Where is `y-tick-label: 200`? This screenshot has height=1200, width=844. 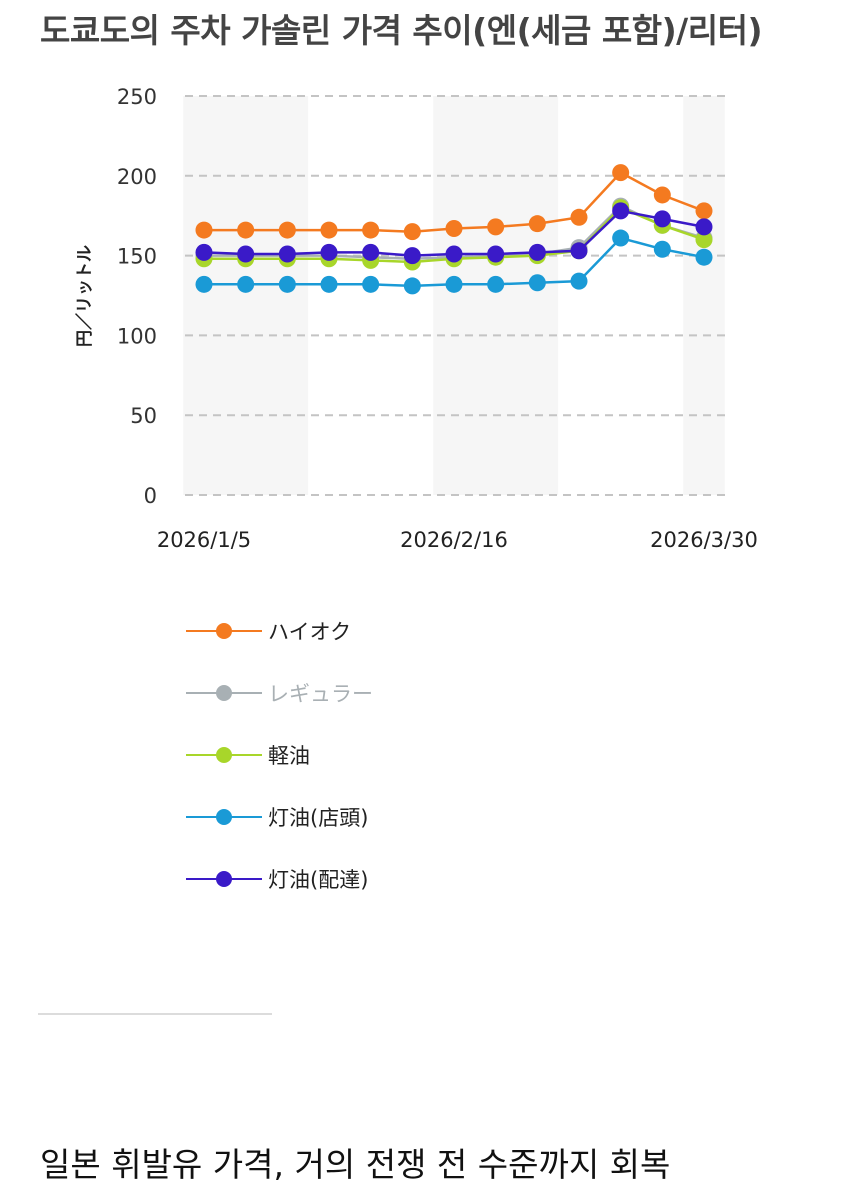 y-tick-label: 200 is located at coordinates (137, 177).